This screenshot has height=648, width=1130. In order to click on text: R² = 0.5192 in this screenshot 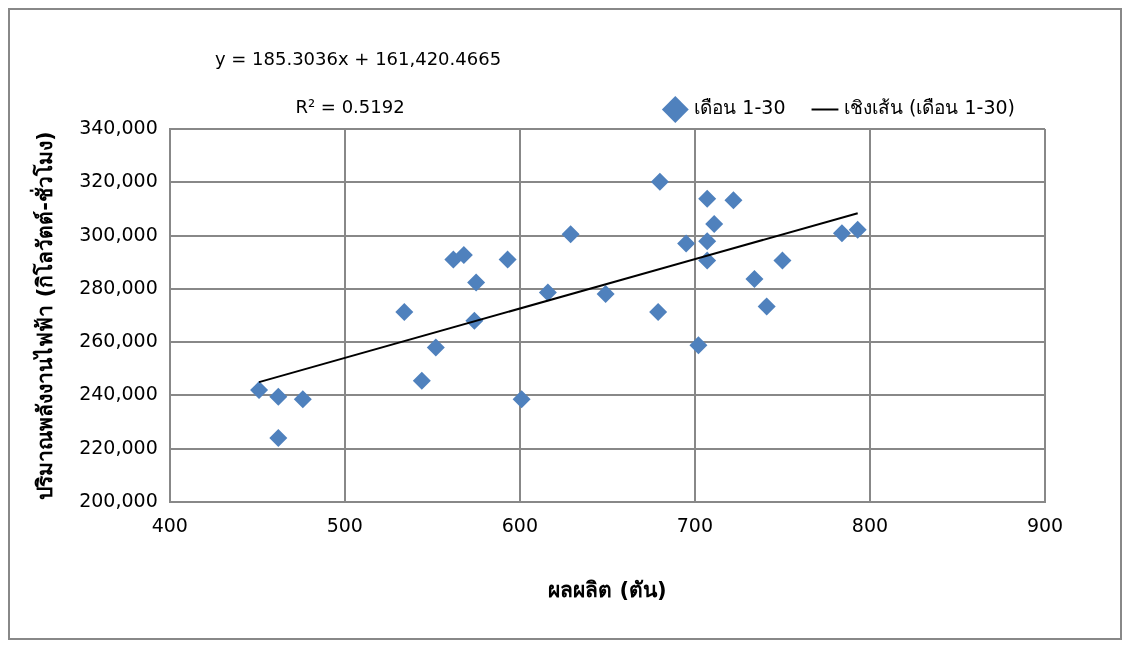, I will do `click(350, 106)`.